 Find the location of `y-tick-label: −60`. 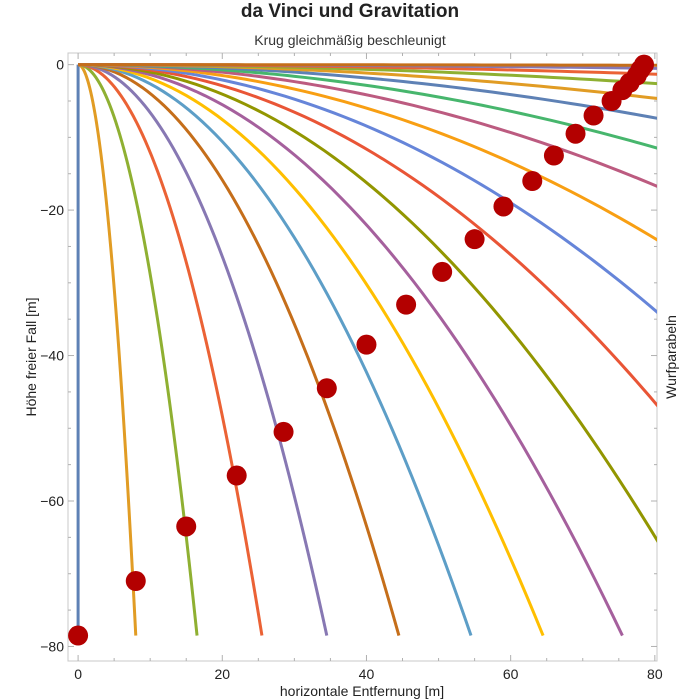

y-tick-label: −60 is located at coordinates (52, 501).